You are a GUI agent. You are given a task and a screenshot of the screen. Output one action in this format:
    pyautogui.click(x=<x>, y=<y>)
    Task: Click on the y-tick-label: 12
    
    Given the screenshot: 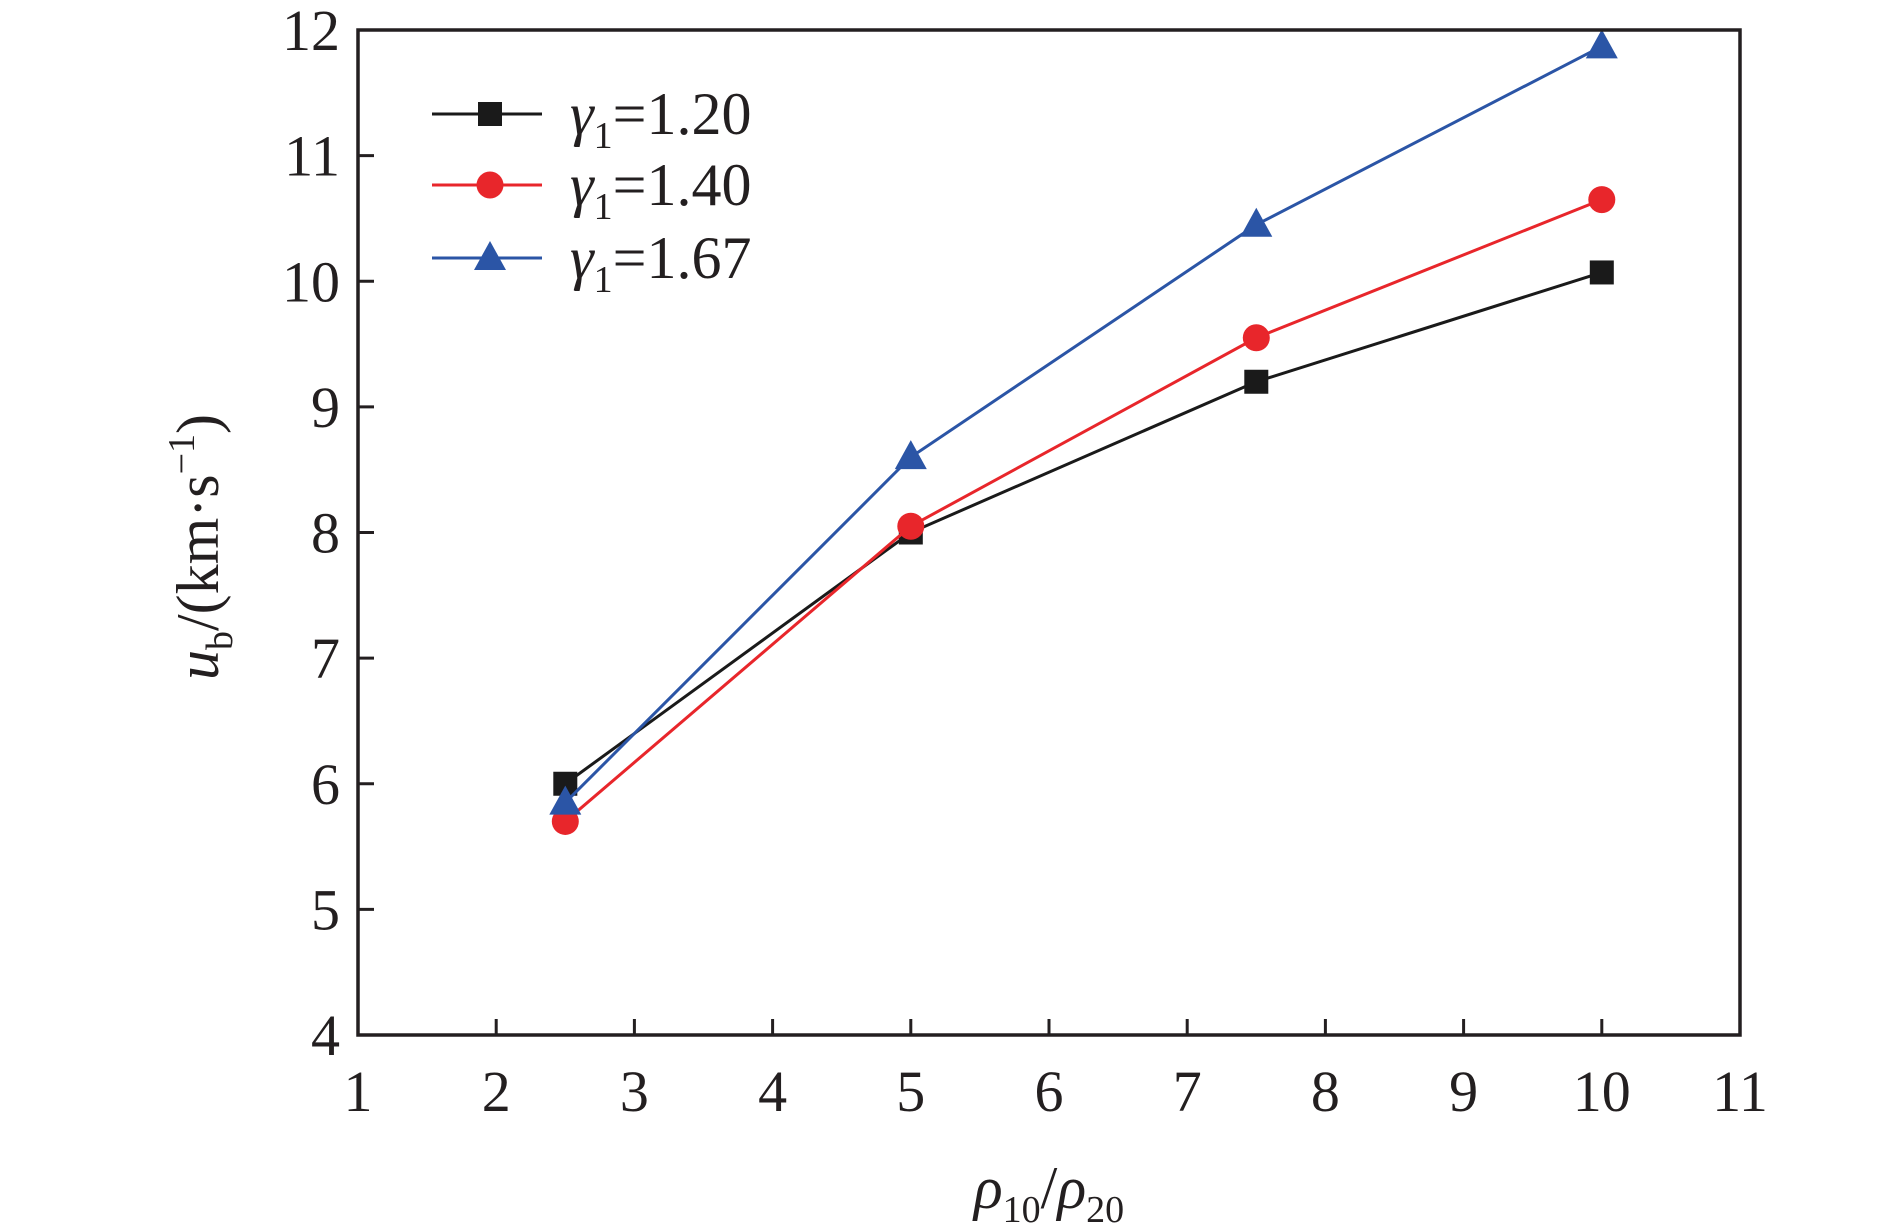 What is the action you would take?
    pyautogui.click(x=311, y=31)
    